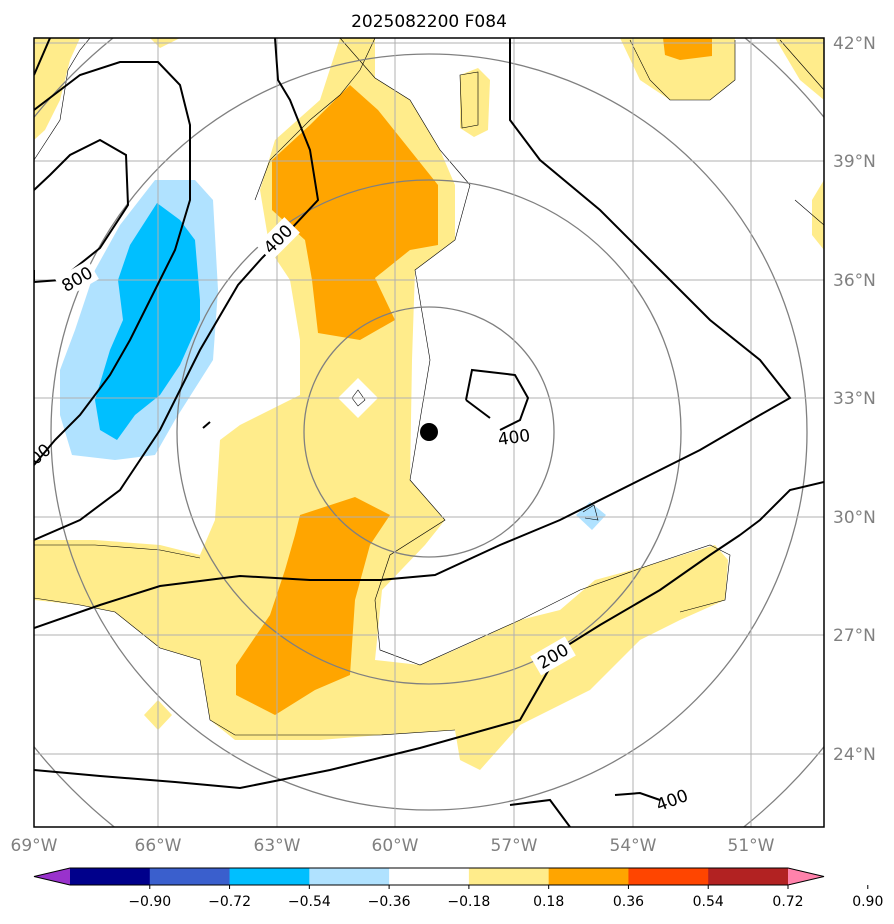 Image resolution: width=894 pixels, height=924 pixels. Describe the element at coordinates (313, 606) in the screenshot. I see `orange-region-south` at that location.